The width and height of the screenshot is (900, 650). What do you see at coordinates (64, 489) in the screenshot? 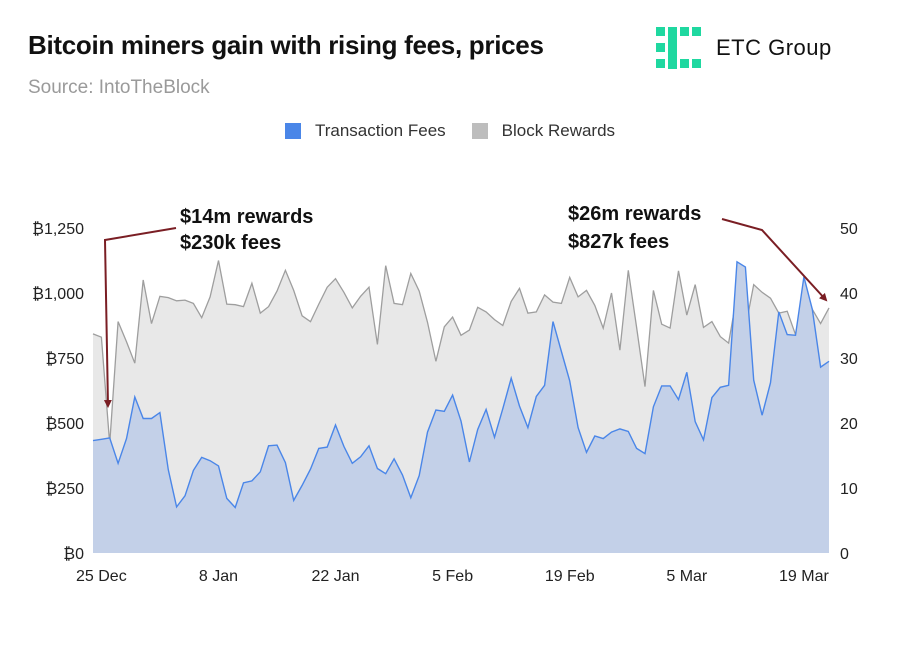
I see `left-axis-tick-label: ₿250` at bounding box center [64, 489].